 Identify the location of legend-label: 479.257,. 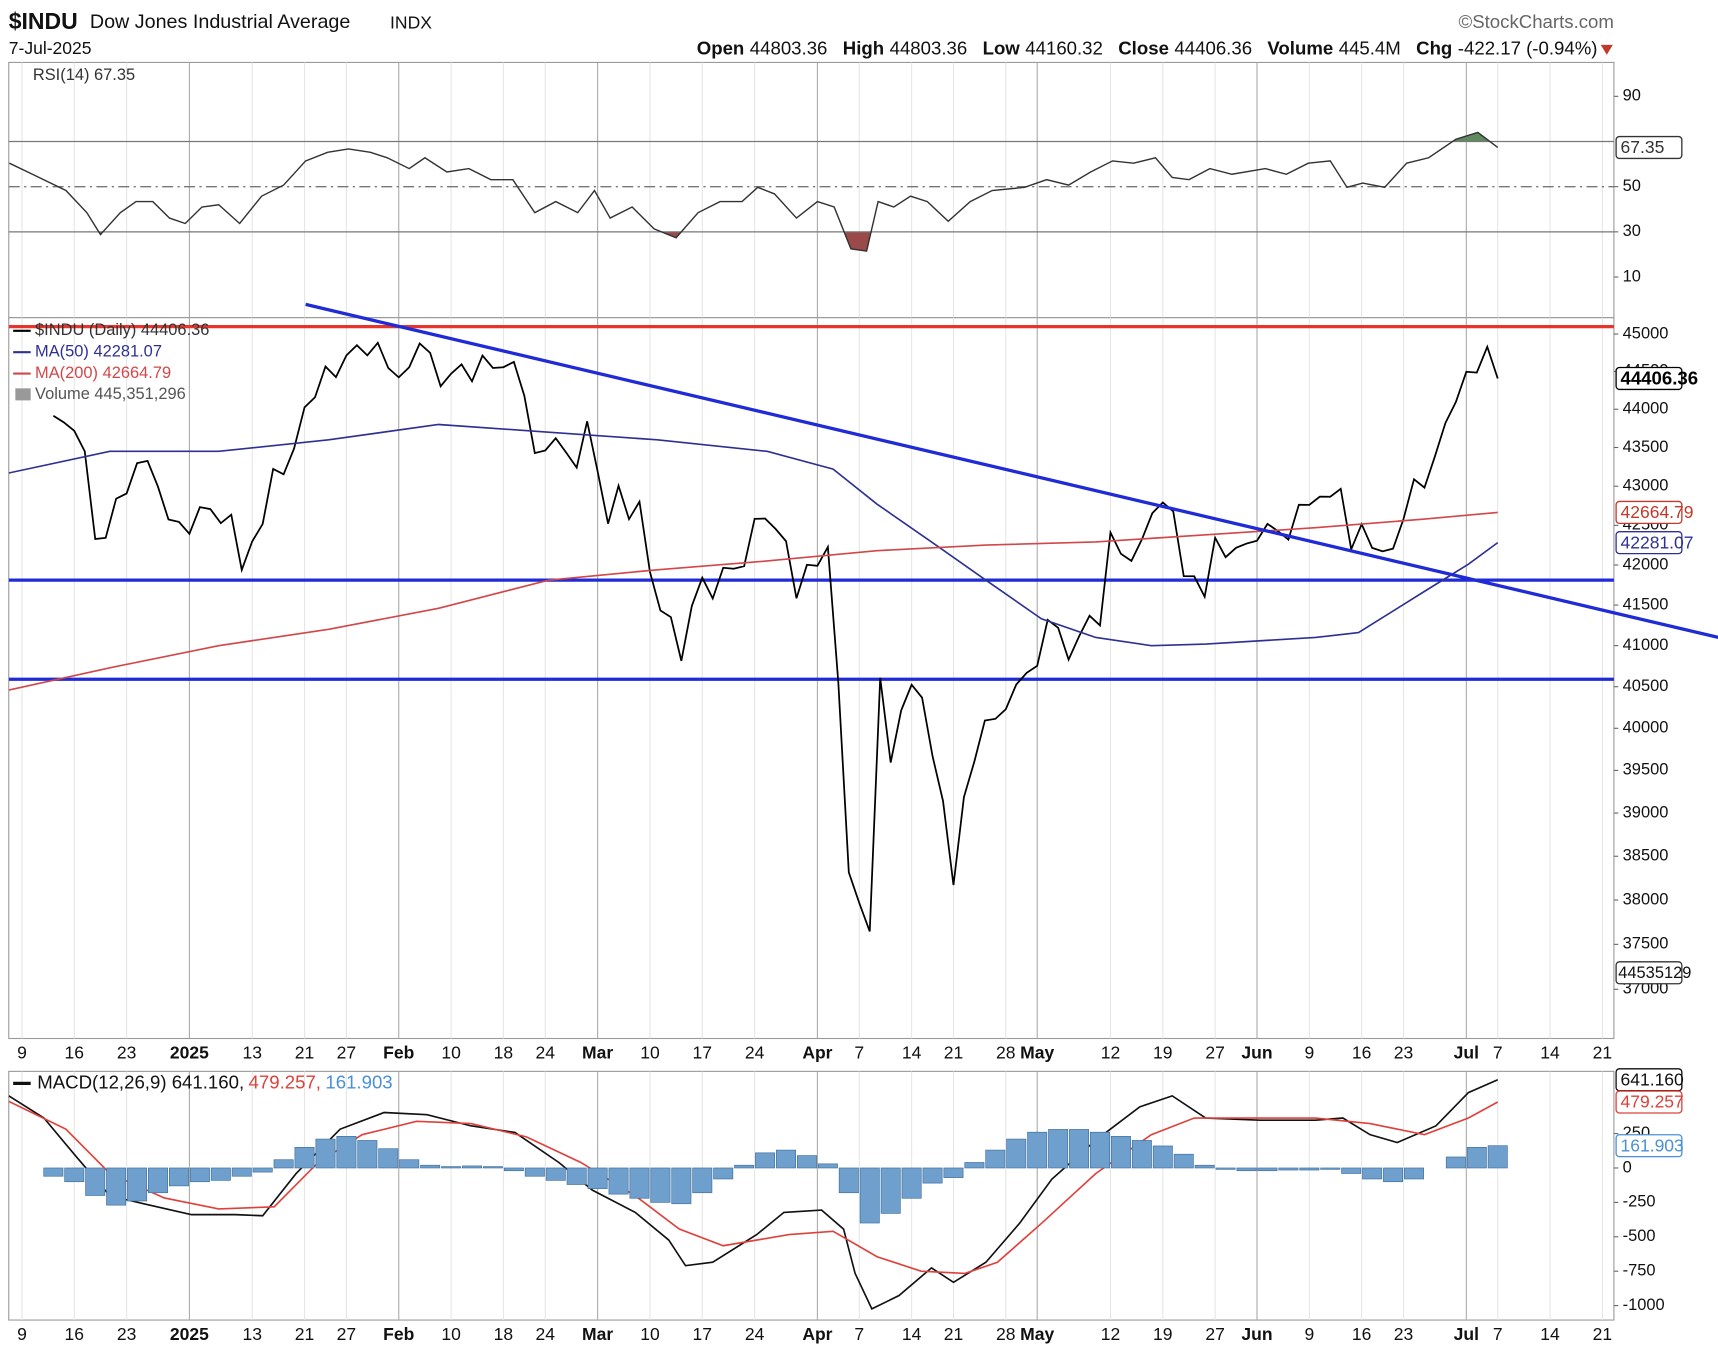
(285, 1081).